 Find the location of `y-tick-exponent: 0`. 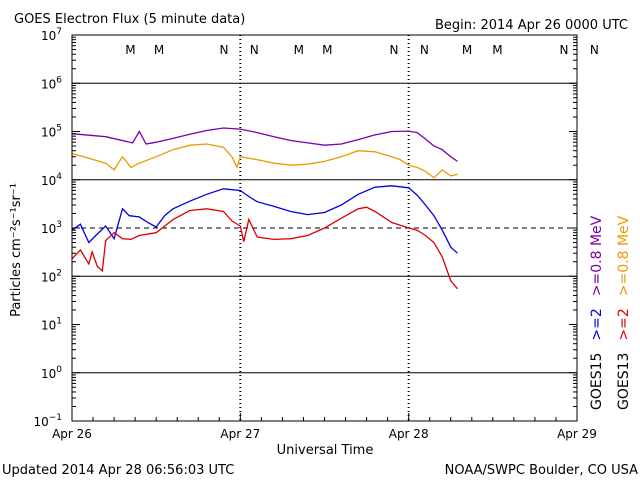

y-tick-exponent: 0 is located at coordinates (59, 370).